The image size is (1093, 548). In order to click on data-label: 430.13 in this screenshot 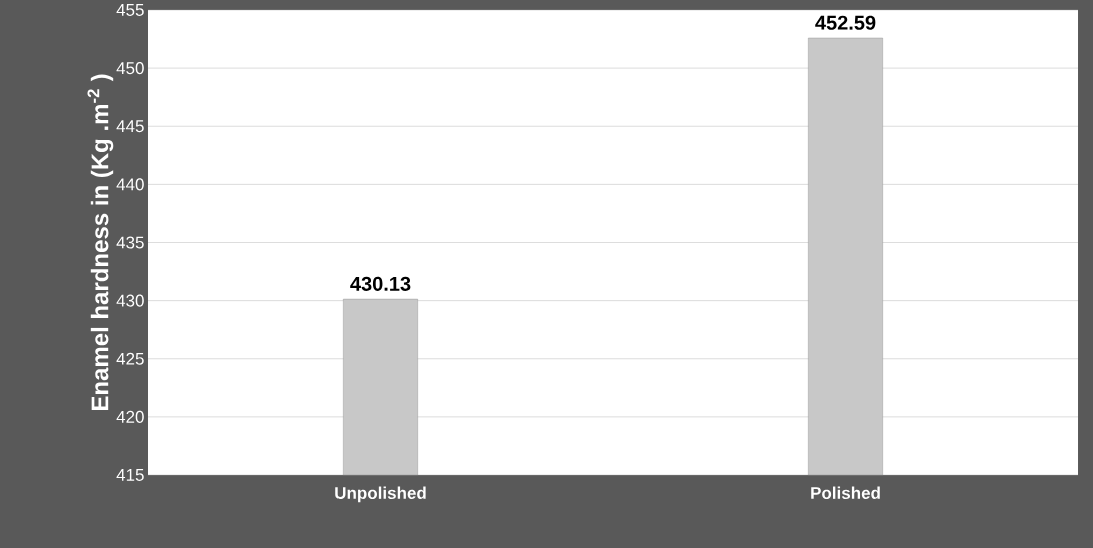, I will do `click(380, 283)`.